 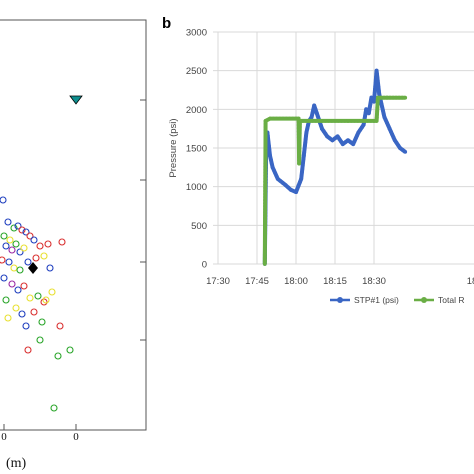 I want to click on panel-b-series, so click(x=335, y=167).